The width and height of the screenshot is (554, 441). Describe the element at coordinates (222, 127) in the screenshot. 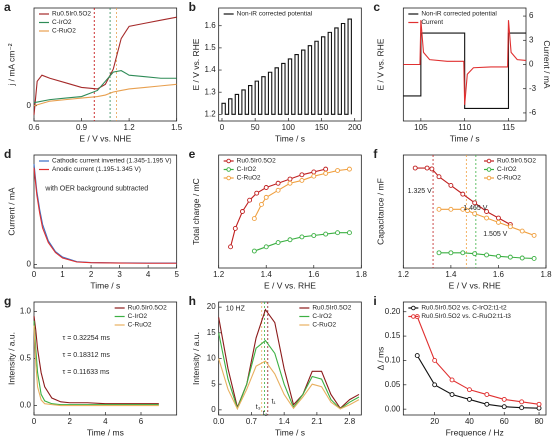

I see `x-tick-label: 0` at that location.